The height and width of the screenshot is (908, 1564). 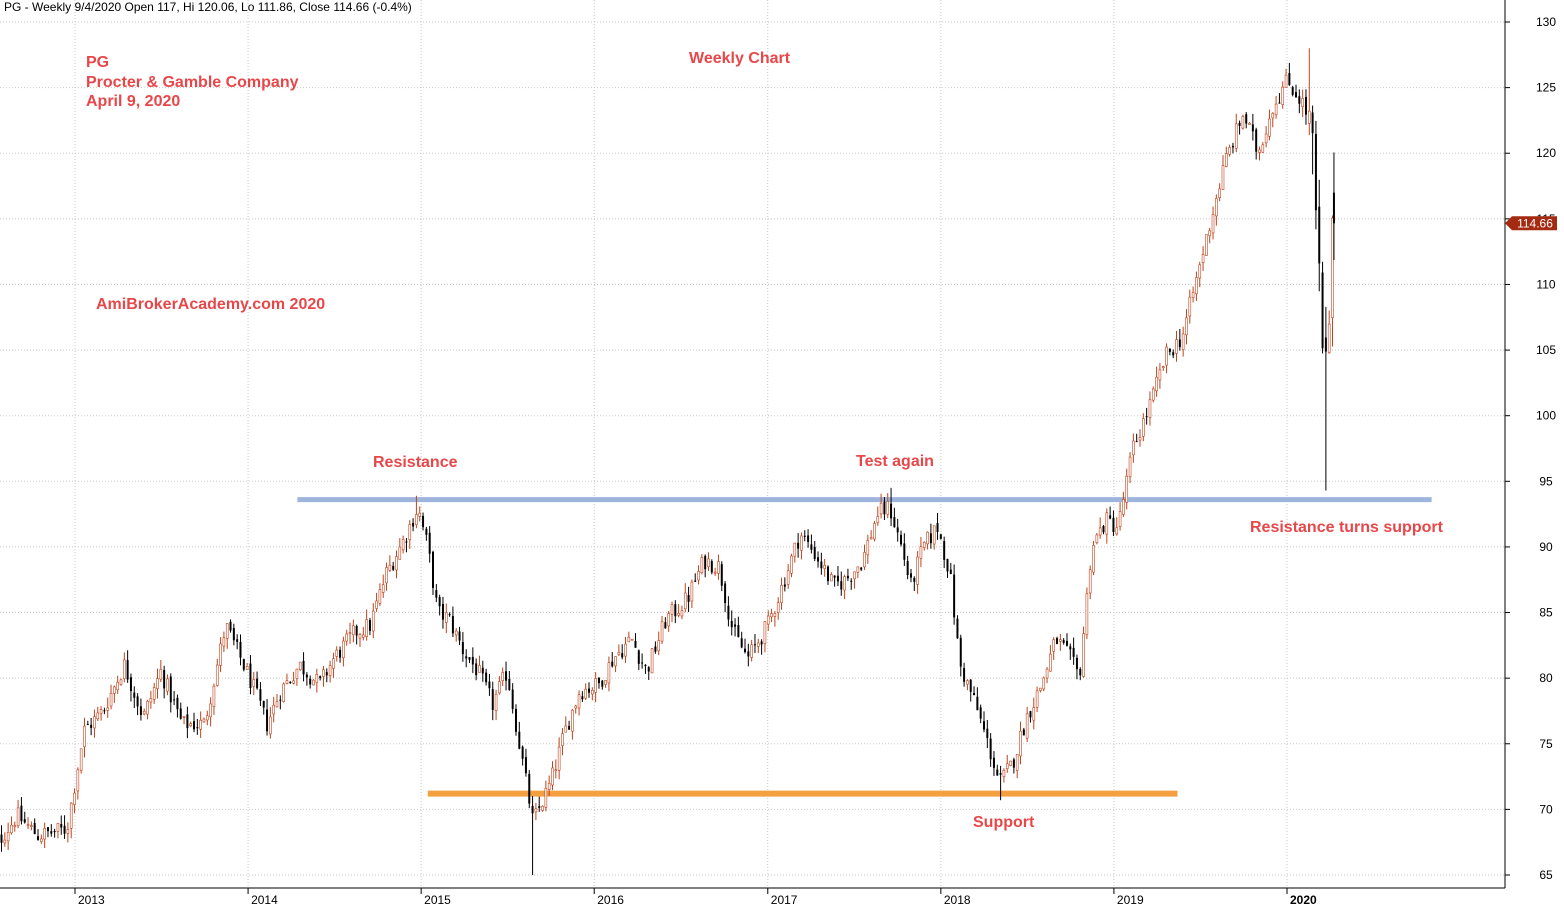 What do you see at coordinates (740, 58) in the screenshot?
I see `chart-title: Weekly Chart` at bounding box center [740, 58].